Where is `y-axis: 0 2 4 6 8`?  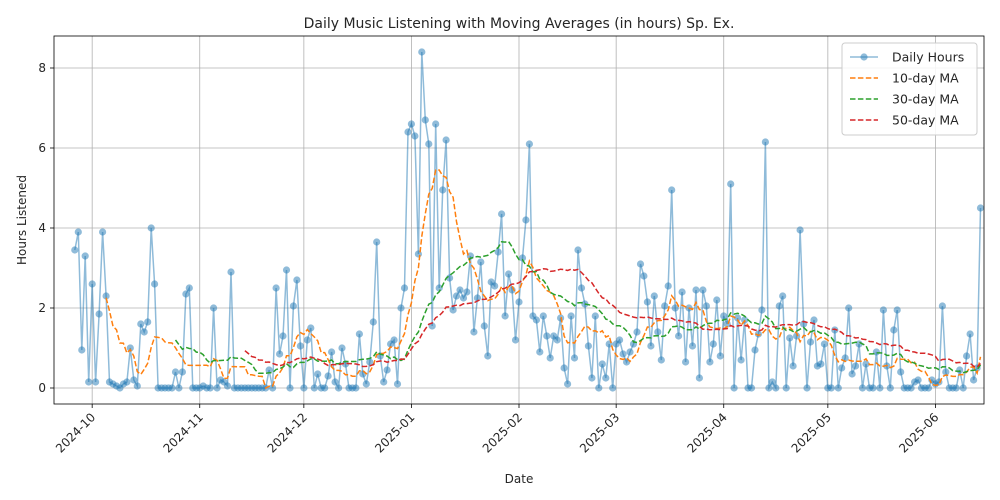
y-axis: 0 2 4 6 8 is located at coordinates (46, 228).